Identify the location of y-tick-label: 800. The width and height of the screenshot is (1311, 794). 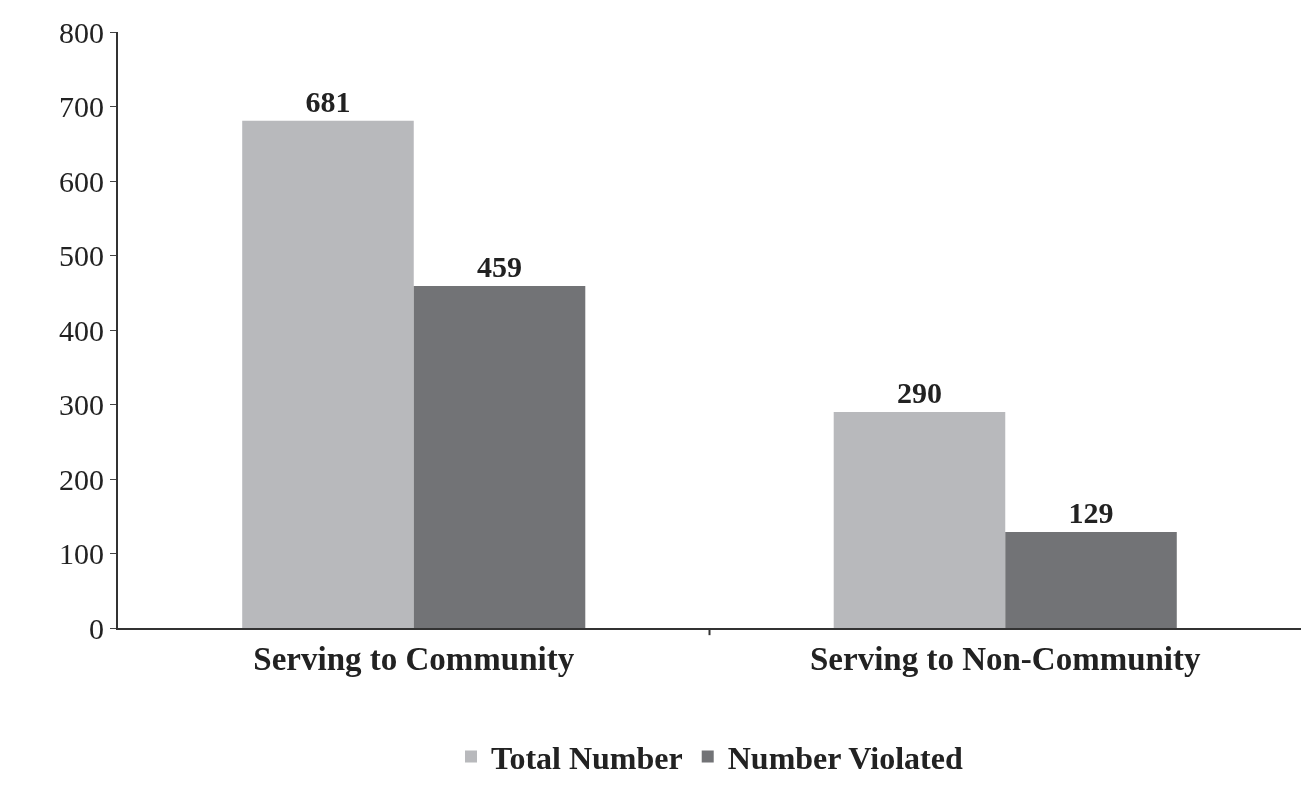
(81, 32).